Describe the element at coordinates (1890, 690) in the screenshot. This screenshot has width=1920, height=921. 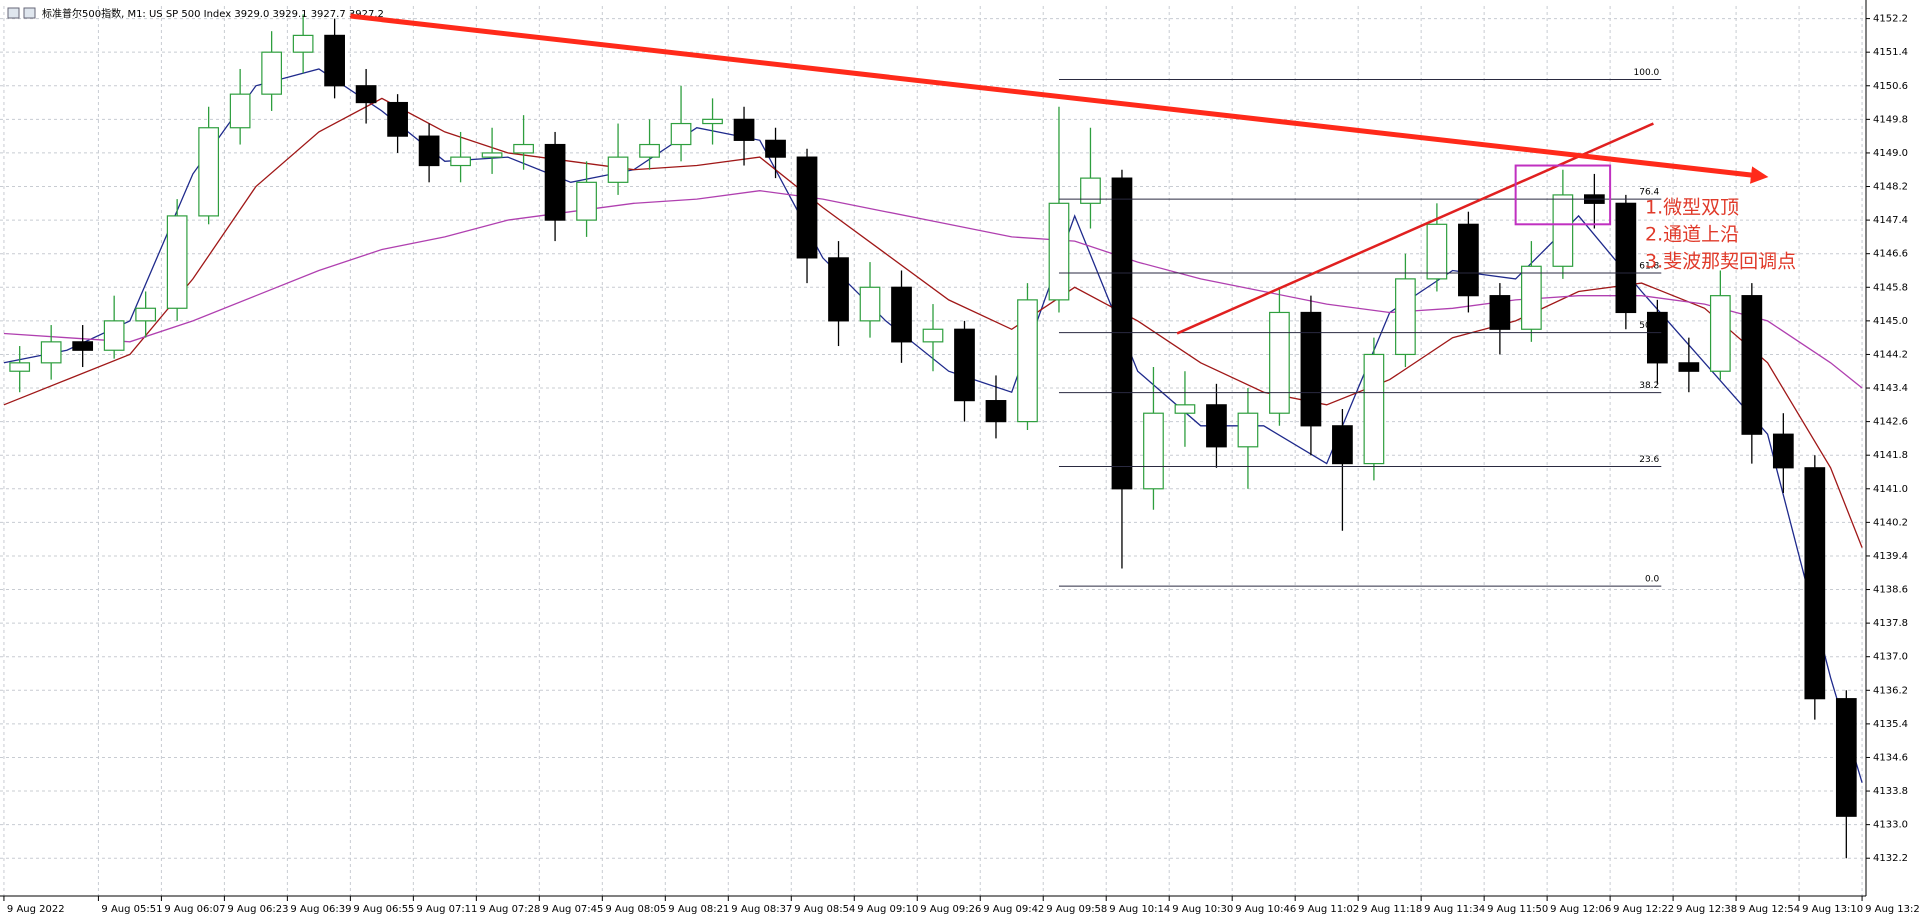
I see `y-tick-label: 4136.2` at that location.